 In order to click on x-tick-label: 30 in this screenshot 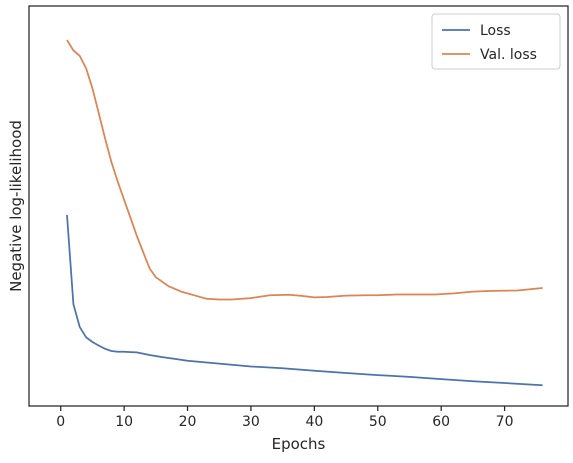, I will do `click(251, 422)`.